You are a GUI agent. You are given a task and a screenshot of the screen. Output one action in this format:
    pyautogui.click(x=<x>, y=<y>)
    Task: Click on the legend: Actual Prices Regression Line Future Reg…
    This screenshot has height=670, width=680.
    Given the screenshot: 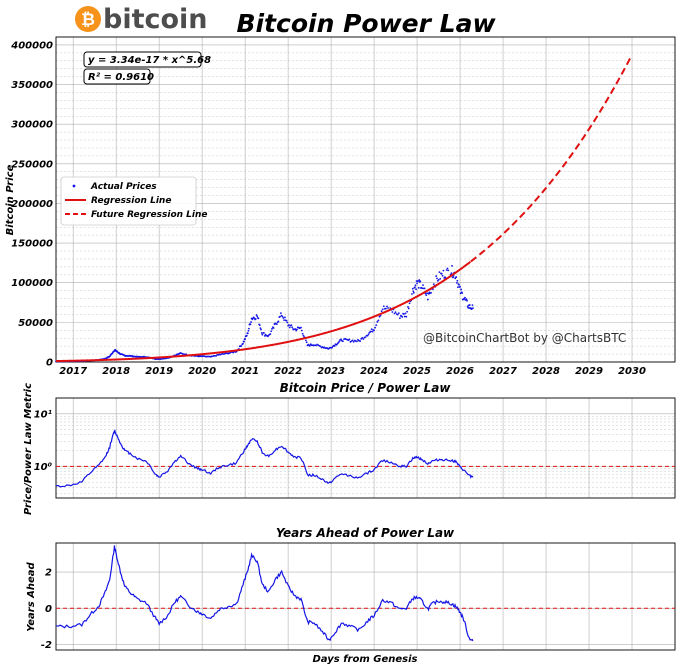 What is the action you would take?
    pyautogui.click(x=134, y=201)
    